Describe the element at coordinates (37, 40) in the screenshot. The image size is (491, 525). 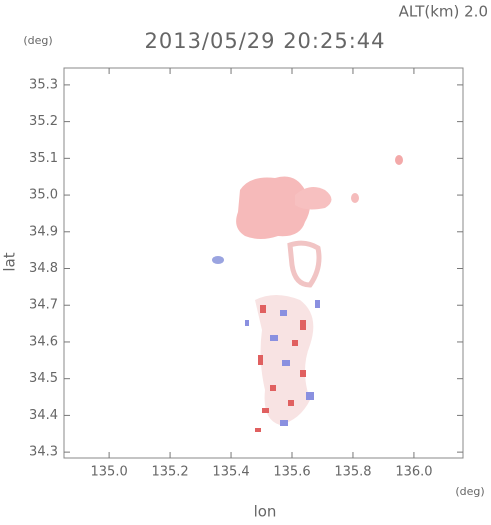
I see `y-unit: (deg)` at that location.